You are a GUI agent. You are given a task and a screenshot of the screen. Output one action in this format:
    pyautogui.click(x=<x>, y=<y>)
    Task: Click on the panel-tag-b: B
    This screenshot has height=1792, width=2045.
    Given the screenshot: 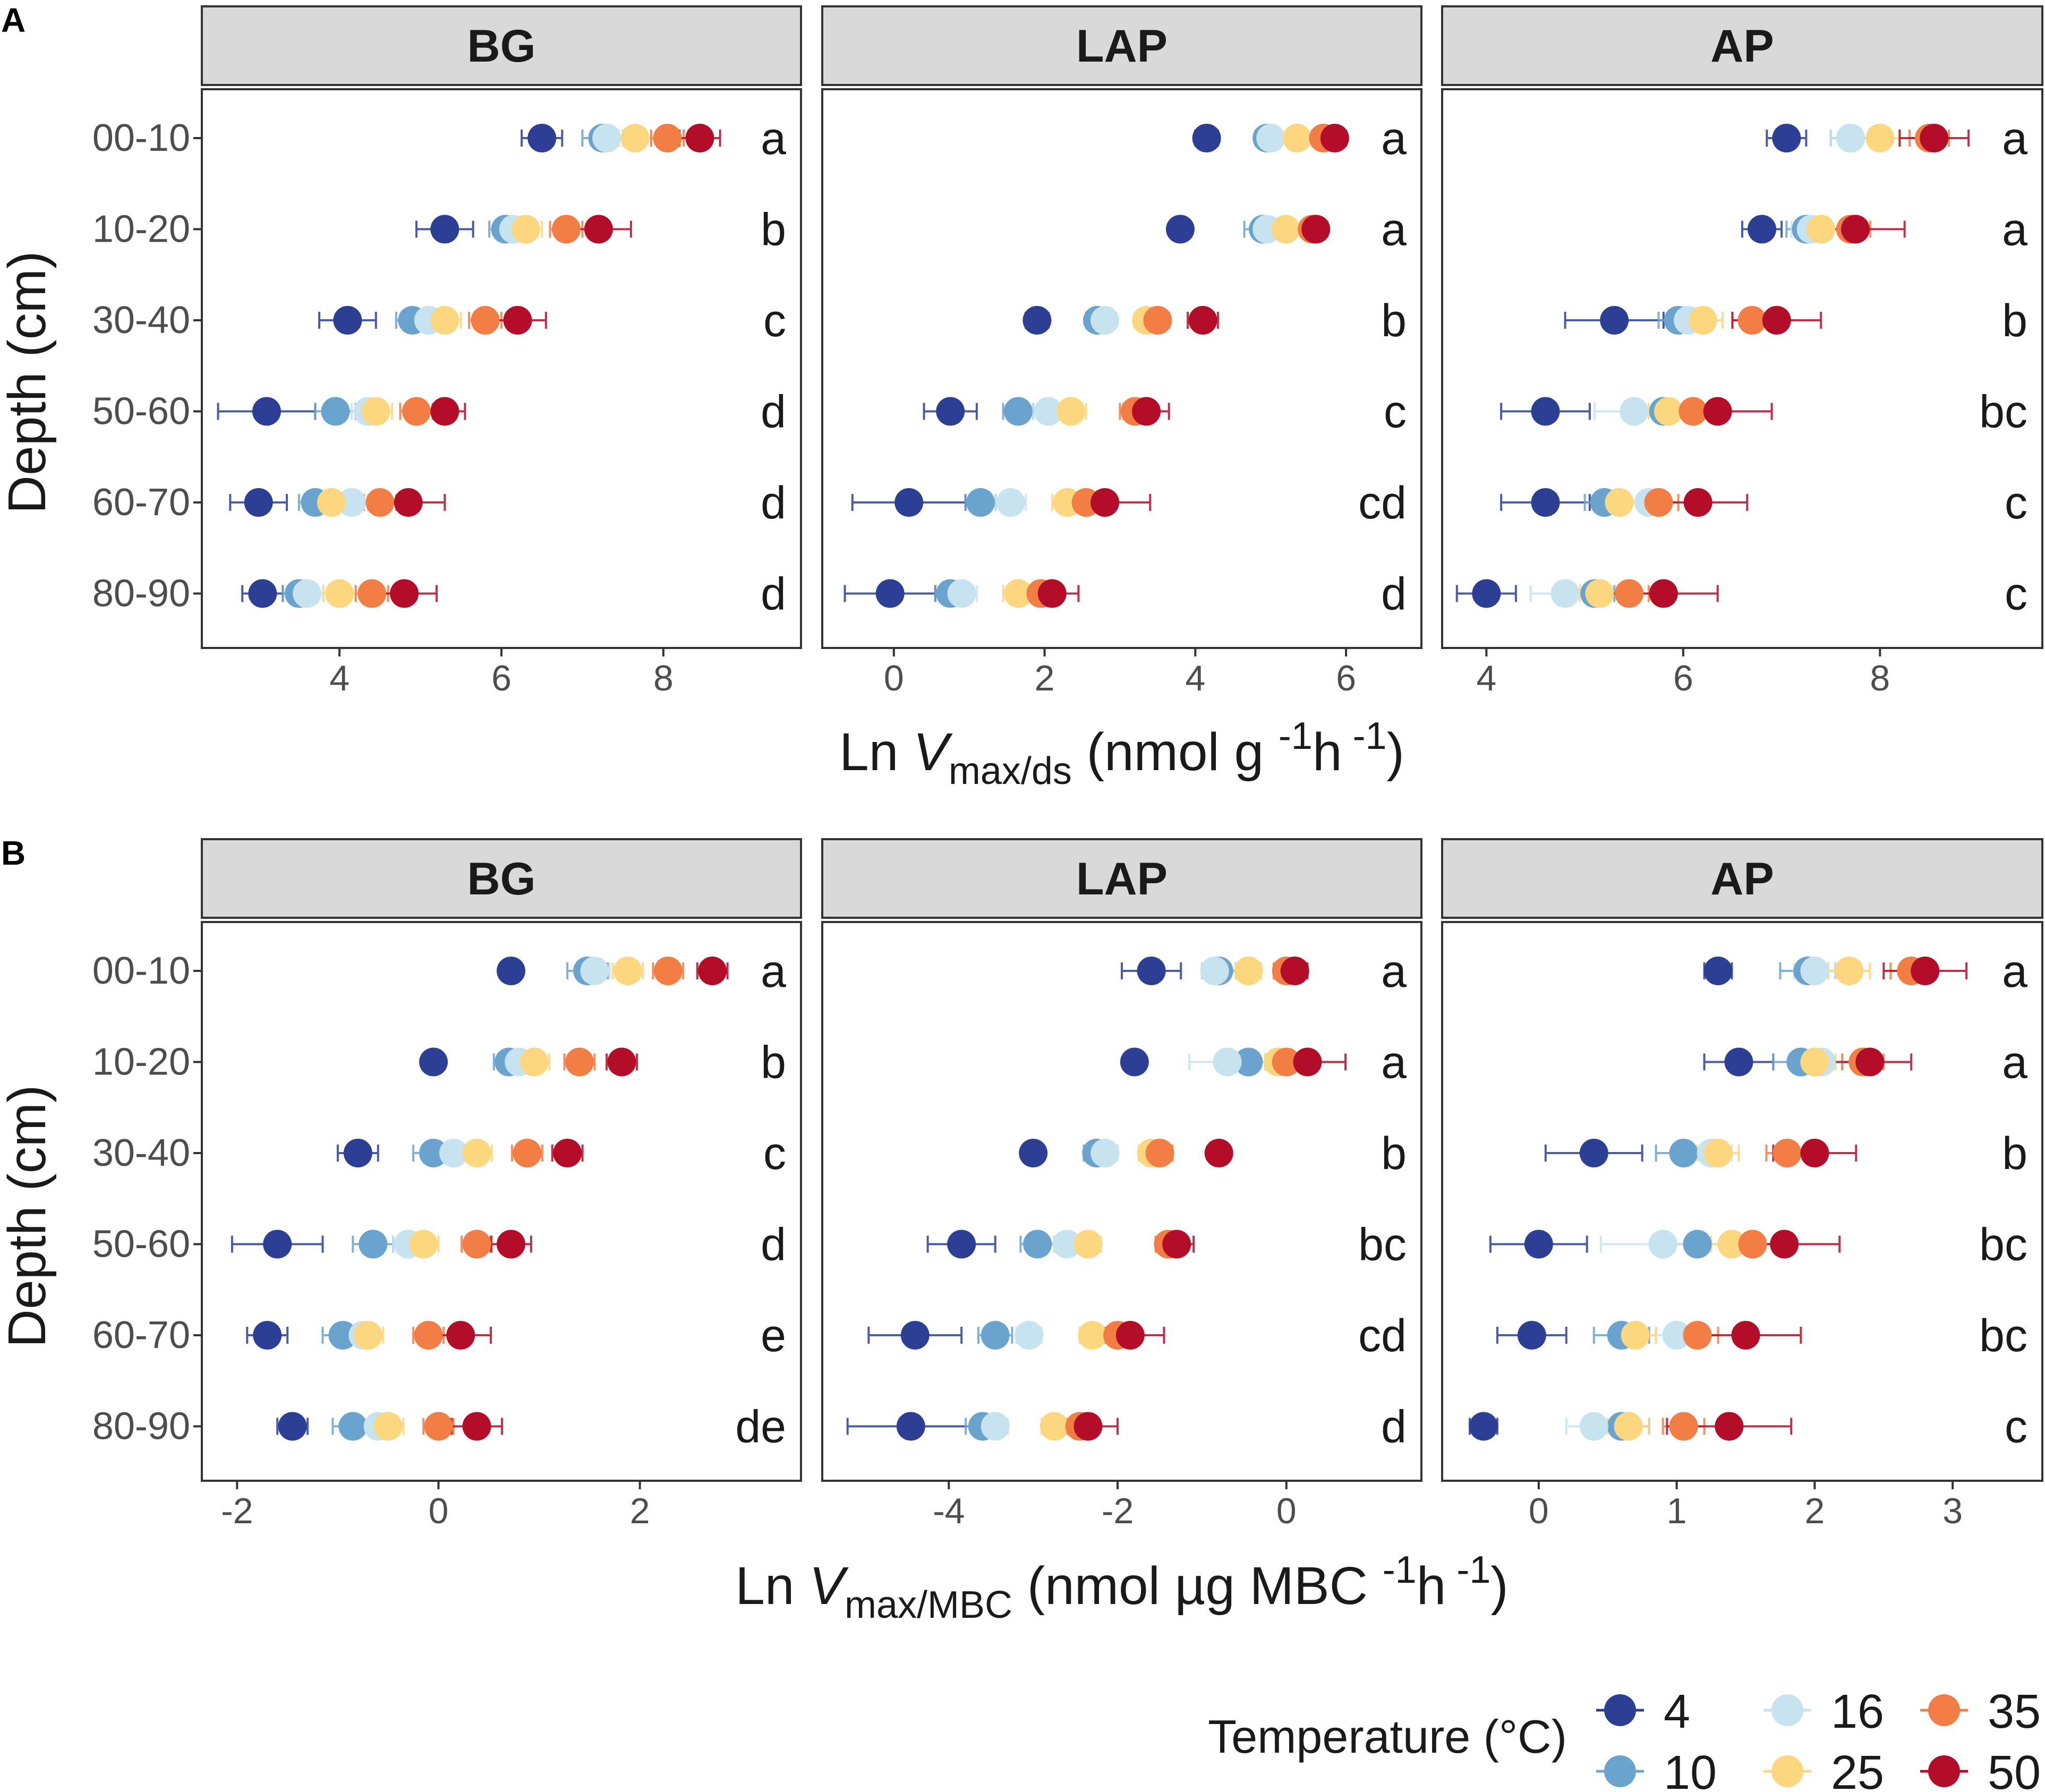 What is the action you would take?
    pyautogui.click(x=13, y=853)
    